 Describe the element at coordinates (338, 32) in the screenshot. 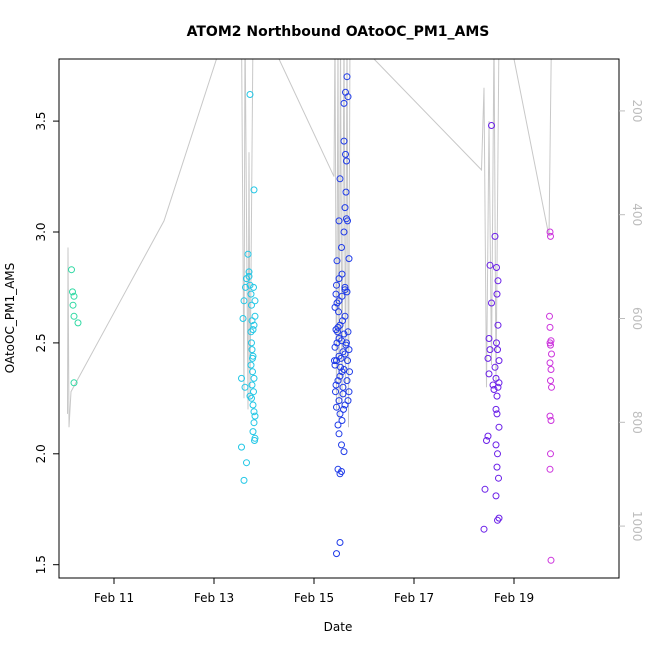

I see `chart-title: ATOM2 Northbound OAtoOC_PM1_AMS` at that location.